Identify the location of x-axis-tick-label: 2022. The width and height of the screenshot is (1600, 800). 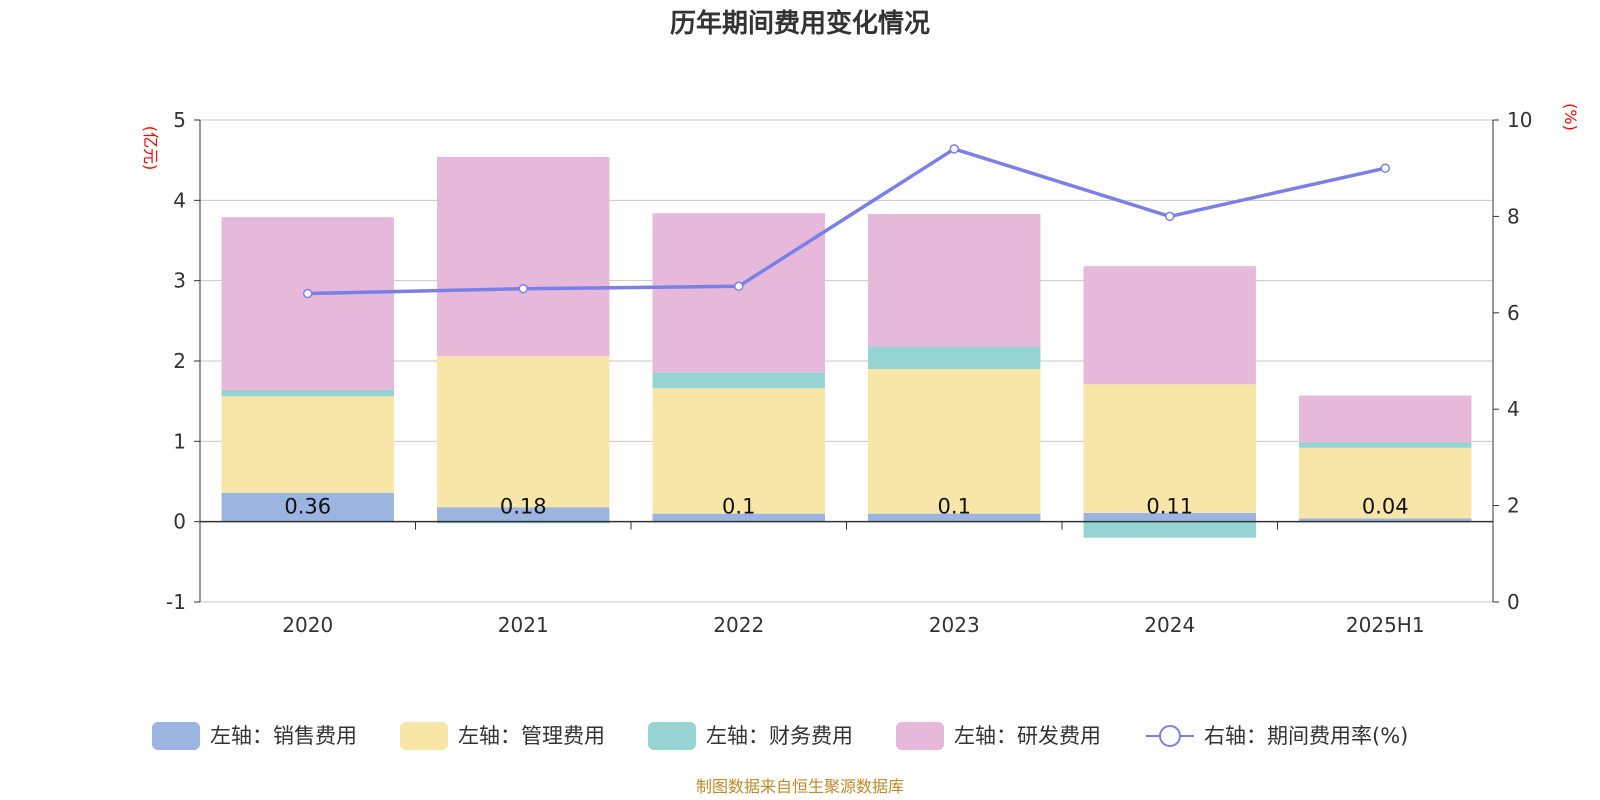
(738, 625).